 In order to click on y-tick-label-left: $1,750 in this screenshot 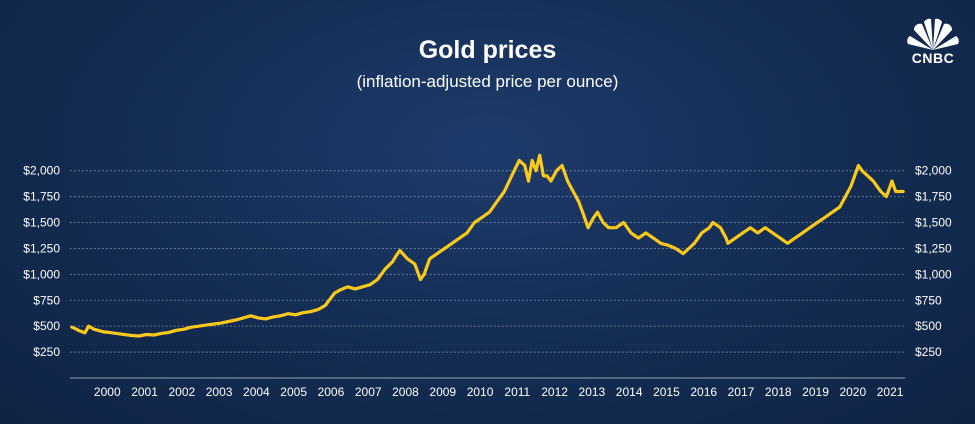, I will do `click(41, 197)`.